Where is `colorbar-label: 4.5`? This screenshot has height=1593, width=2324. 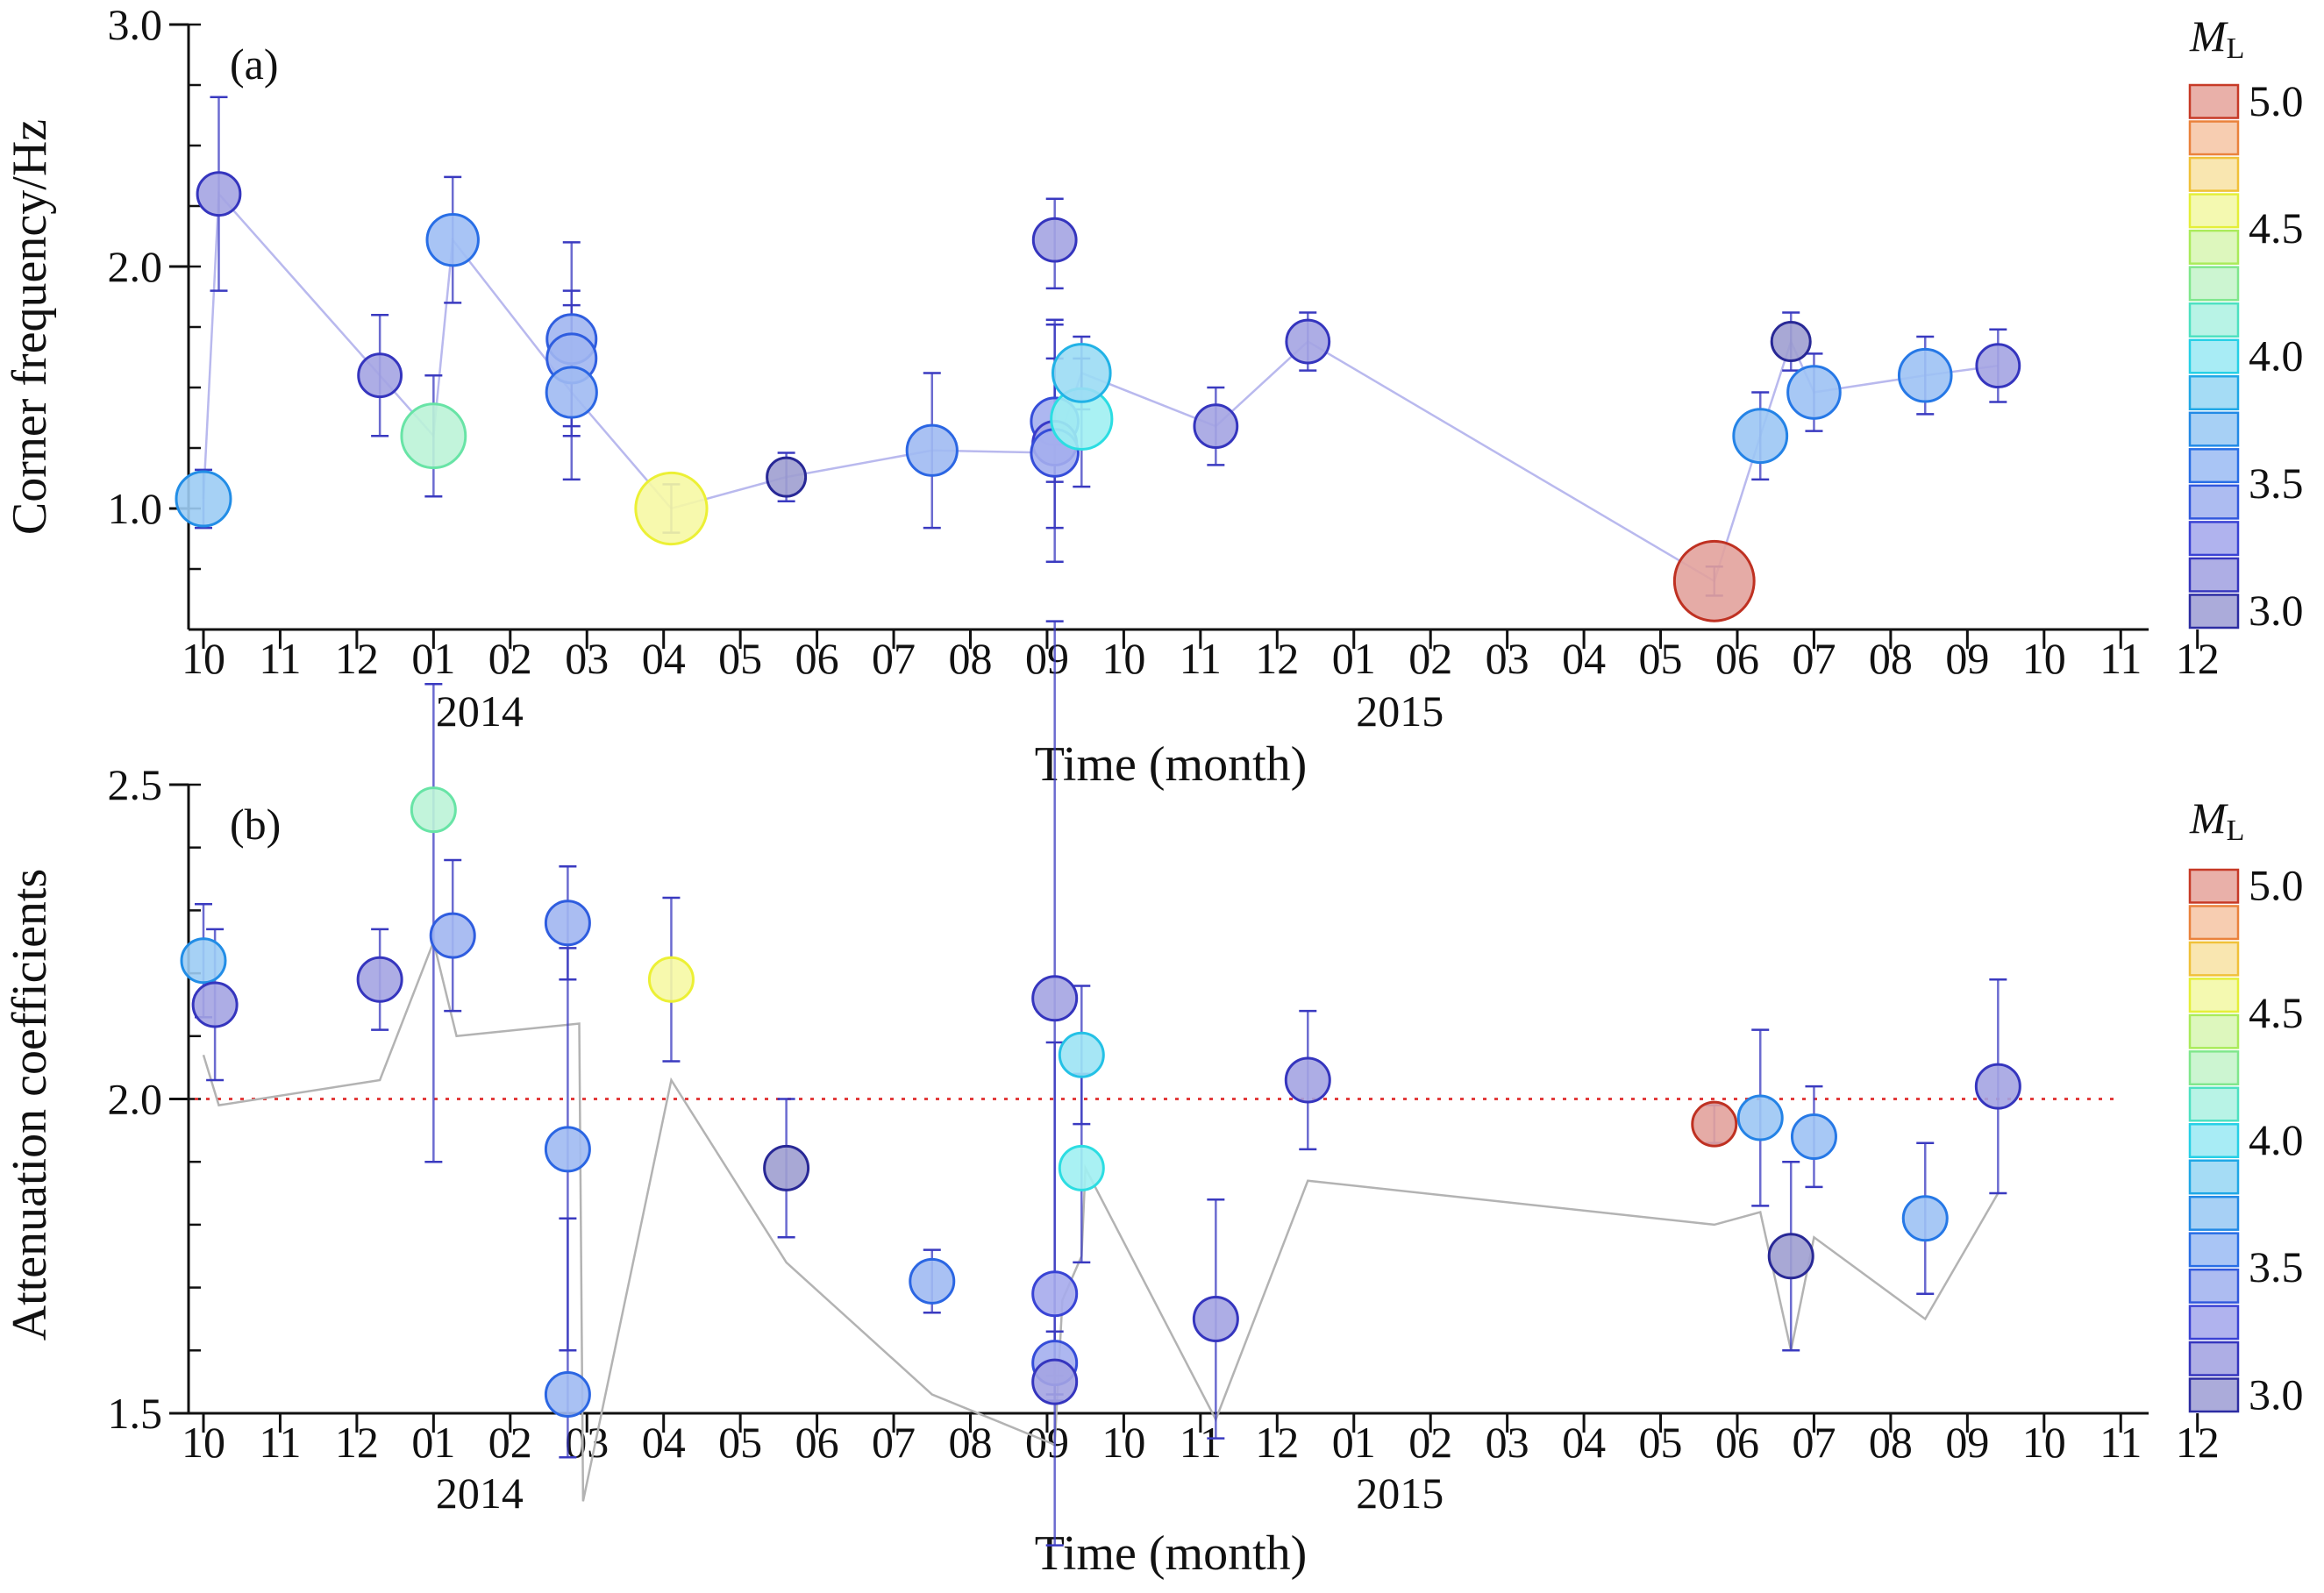 colorbar-label: 4.5 is located at coordinates (2276, 227).